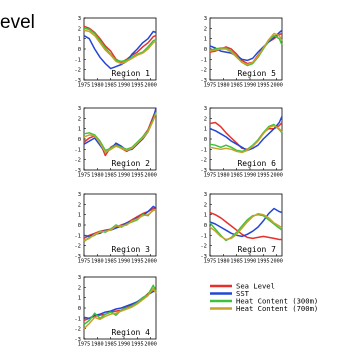 This screenshot has height=354, width=340. What do you see at coordinates (130, 163) in the screenshot?
I see `panel-title: Region 2` at bounding box center [130, 163].